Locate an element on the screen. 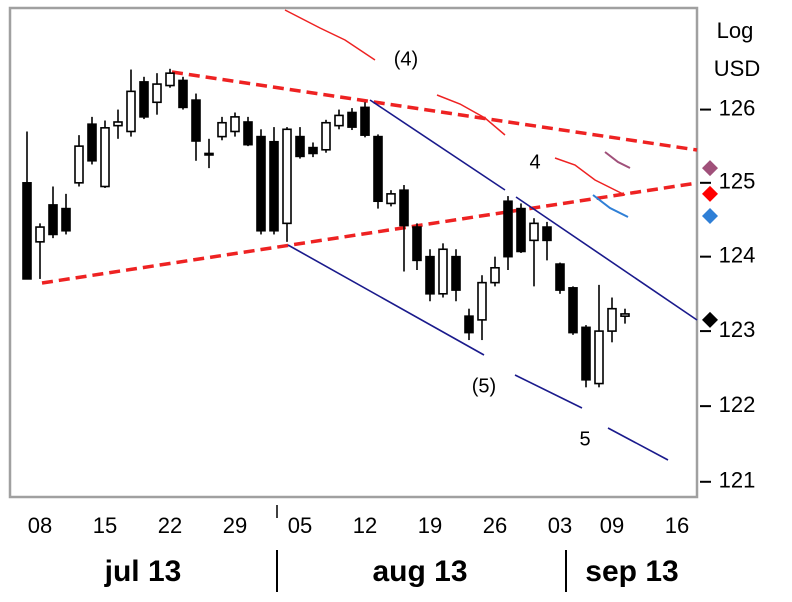 The height and width of the screenshot is (602, 792). x-tick-label: 05 is located at coordinates (300, 525).